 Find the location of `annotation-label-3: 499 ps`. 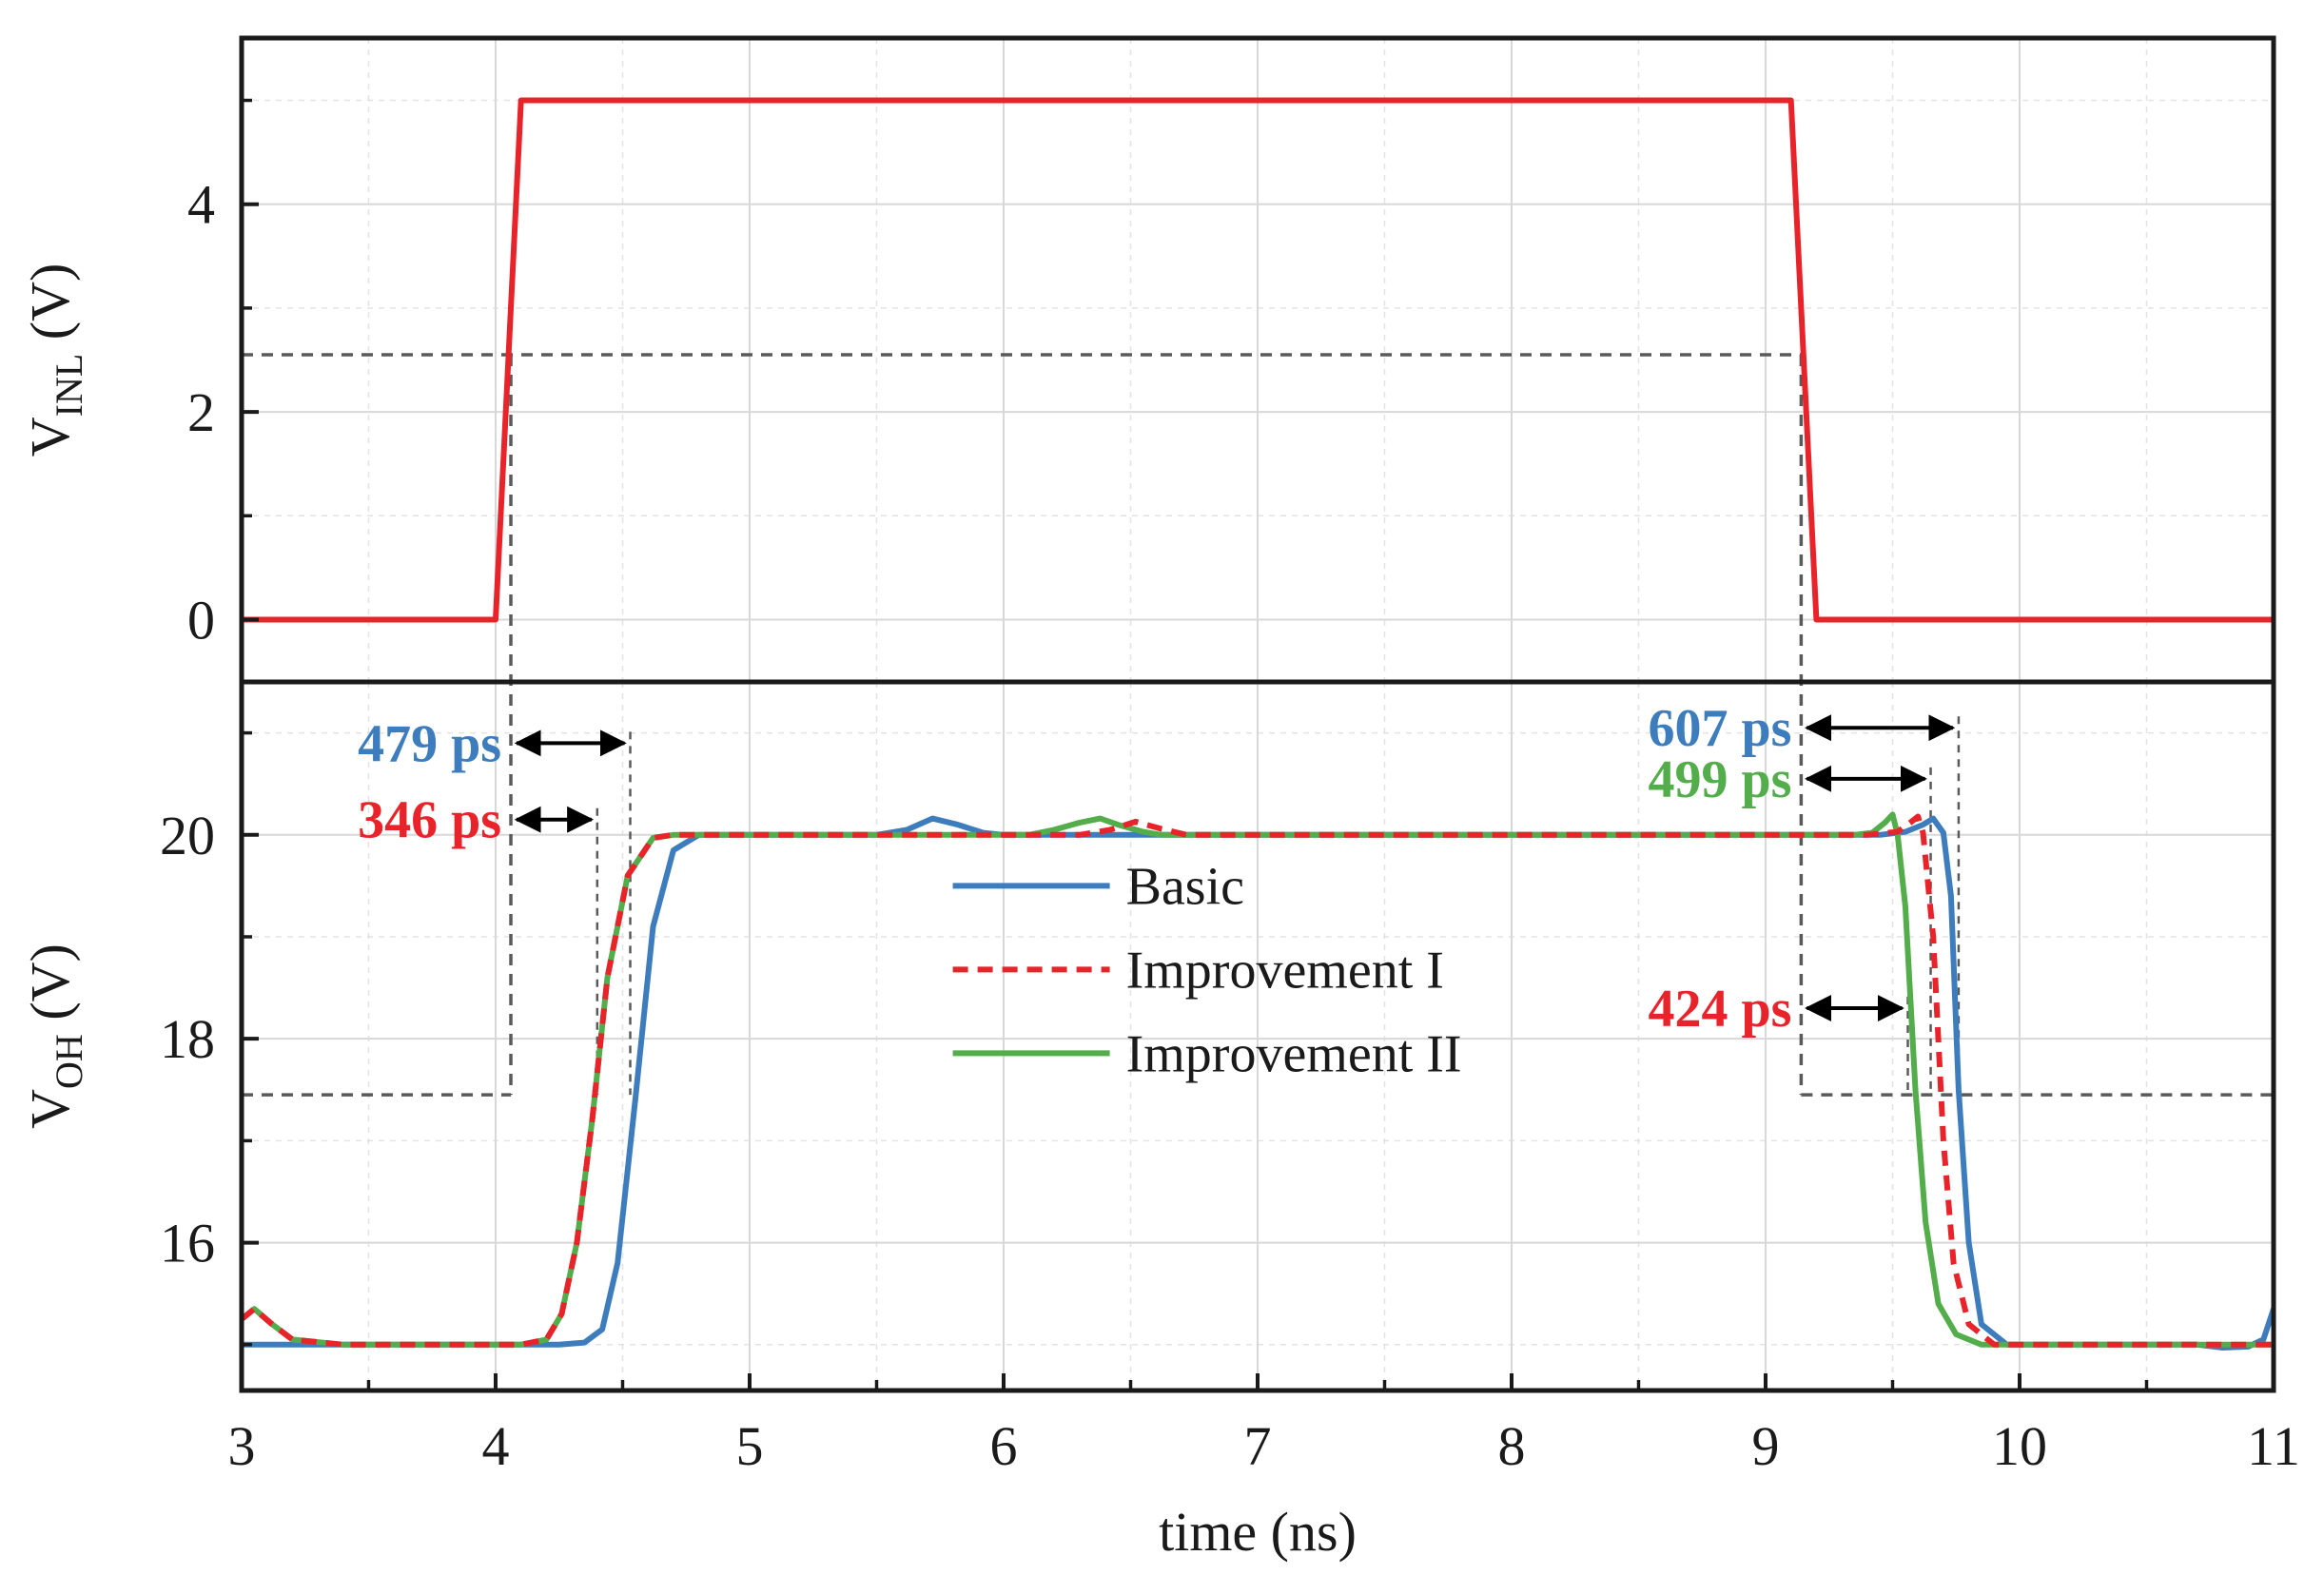

annotation-label-3: 499 ps is located at coordinates (1719, 779).